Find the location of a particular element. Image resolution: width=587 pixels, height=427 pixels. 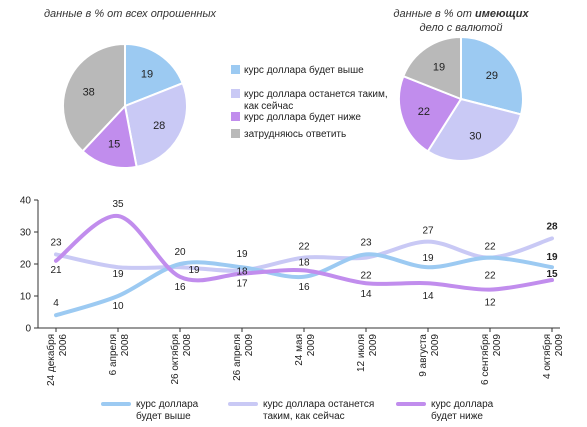

x-tick-label-line1: 6 сентября is located at coordinates (485, 359).